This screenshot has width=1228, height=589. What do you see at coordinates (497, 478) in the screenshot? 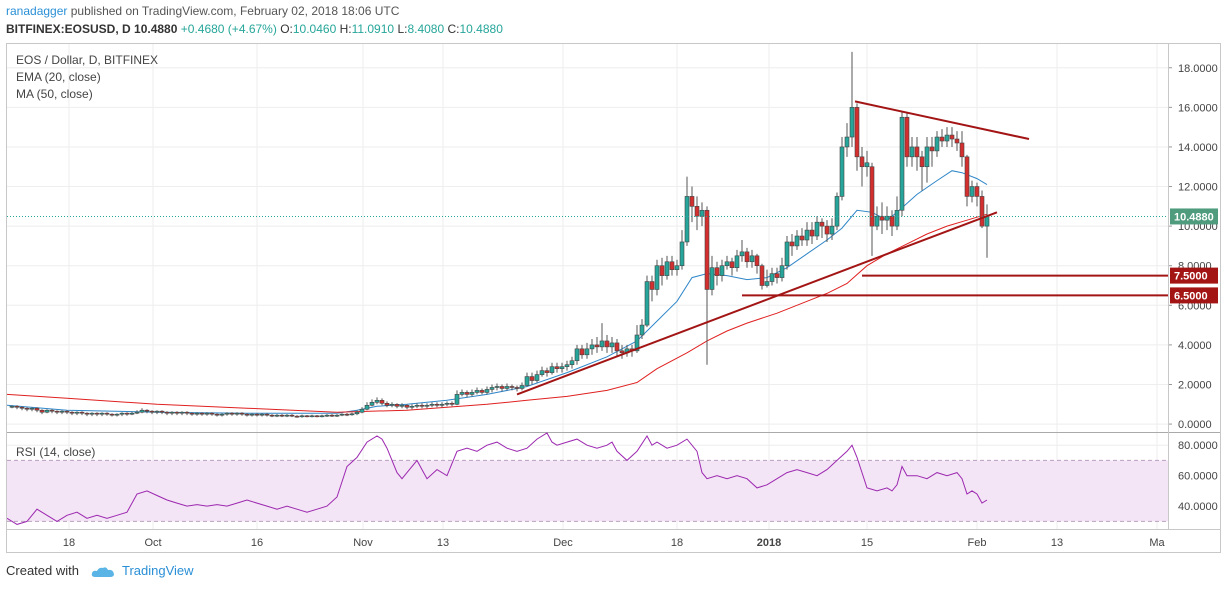
I see `rsi-line` at bounding box center [497, 478].